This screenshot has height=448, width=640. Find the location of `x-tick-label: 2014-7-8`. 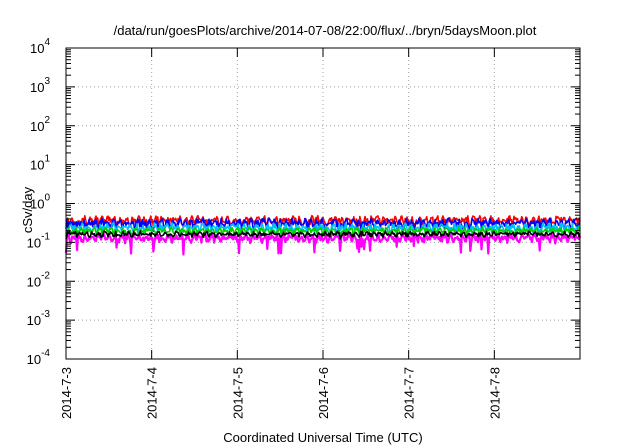

x-tick-label: 2014-7-8 is located at coordinates (494, 393).